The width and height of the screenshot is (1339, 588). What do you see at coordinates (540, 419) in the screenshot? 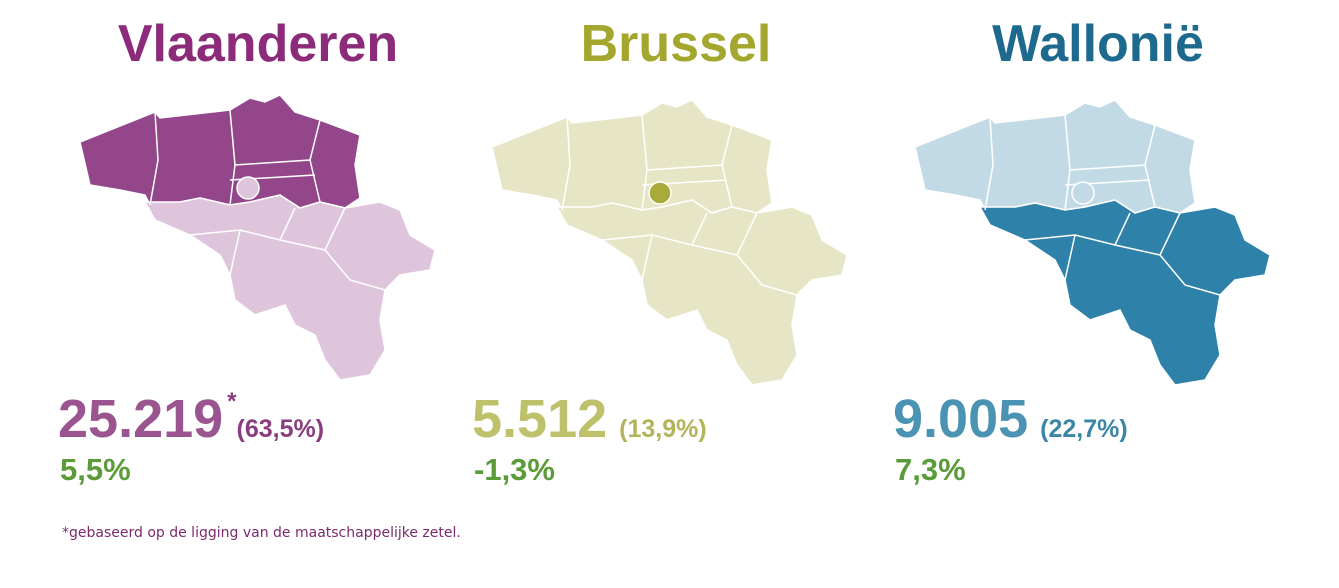
I see `value: 5.512` at bounding box center [540, 419].